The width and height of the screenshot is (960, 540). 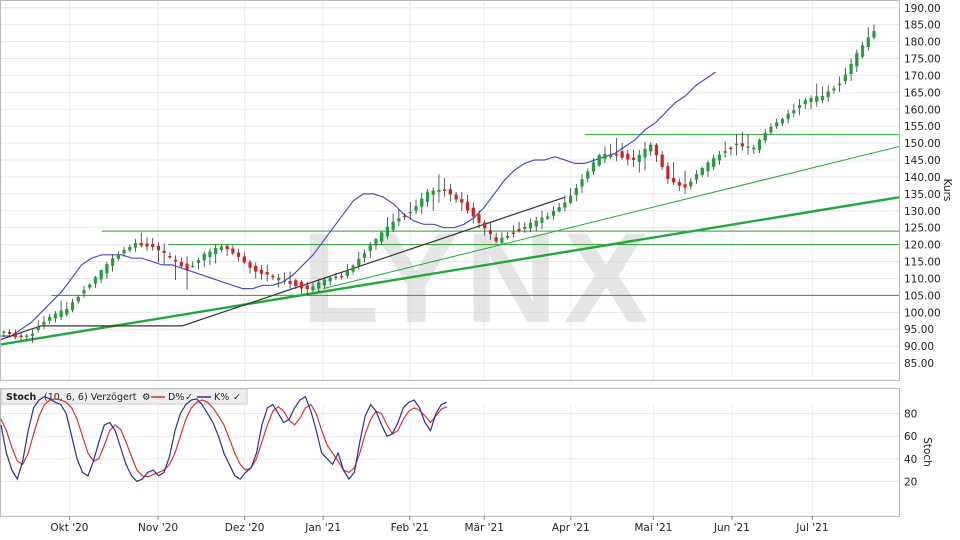 What do you see at coordinates (922, 296) in the screenshot?
I see `price-y-tick-label: 105.00` at bounding box center [922, 296].